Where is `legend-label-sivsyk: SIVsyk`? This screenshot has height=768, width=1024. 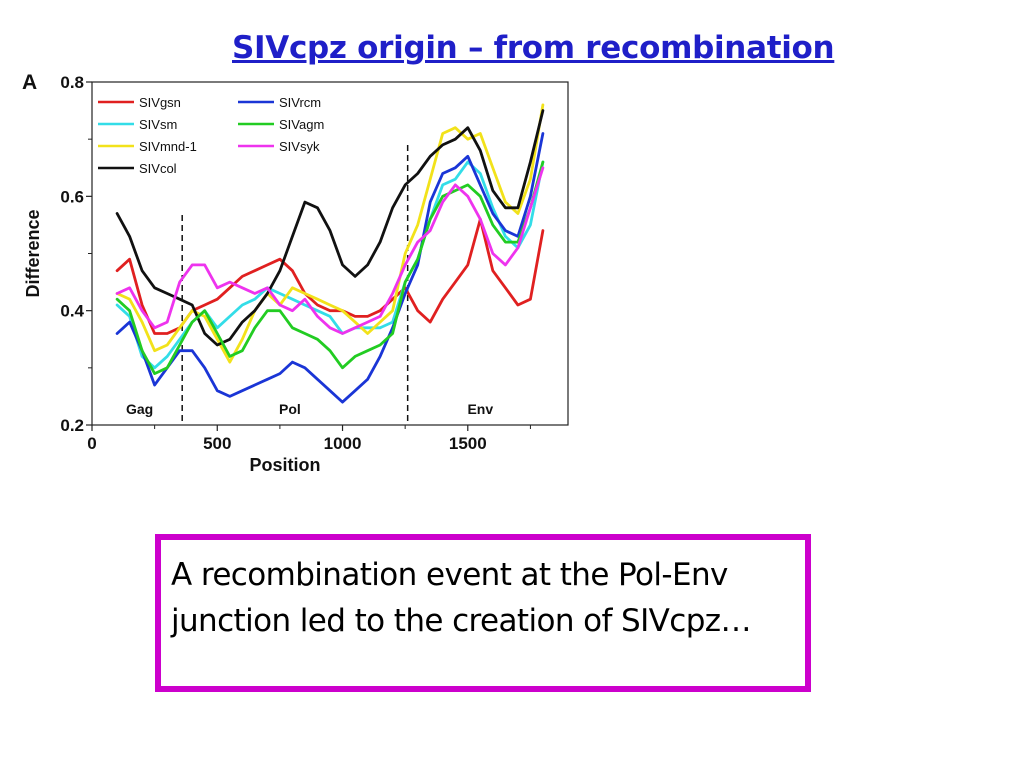
legend-label-sivsyk: SIVsyk is located at coordinates (299, 146).